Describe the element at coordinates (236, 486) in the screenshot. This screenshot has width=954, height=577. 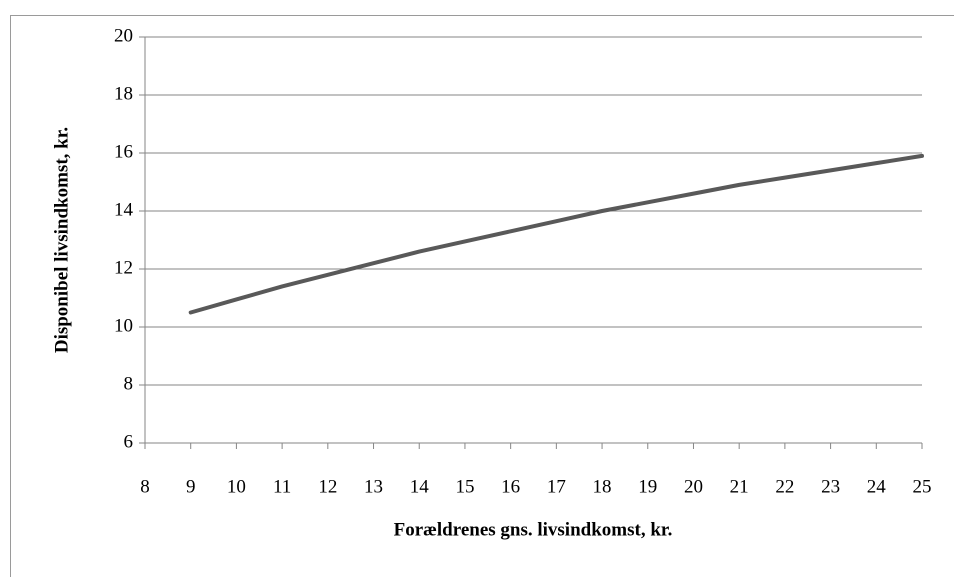
I see `x-tick-label: 10` at that location.